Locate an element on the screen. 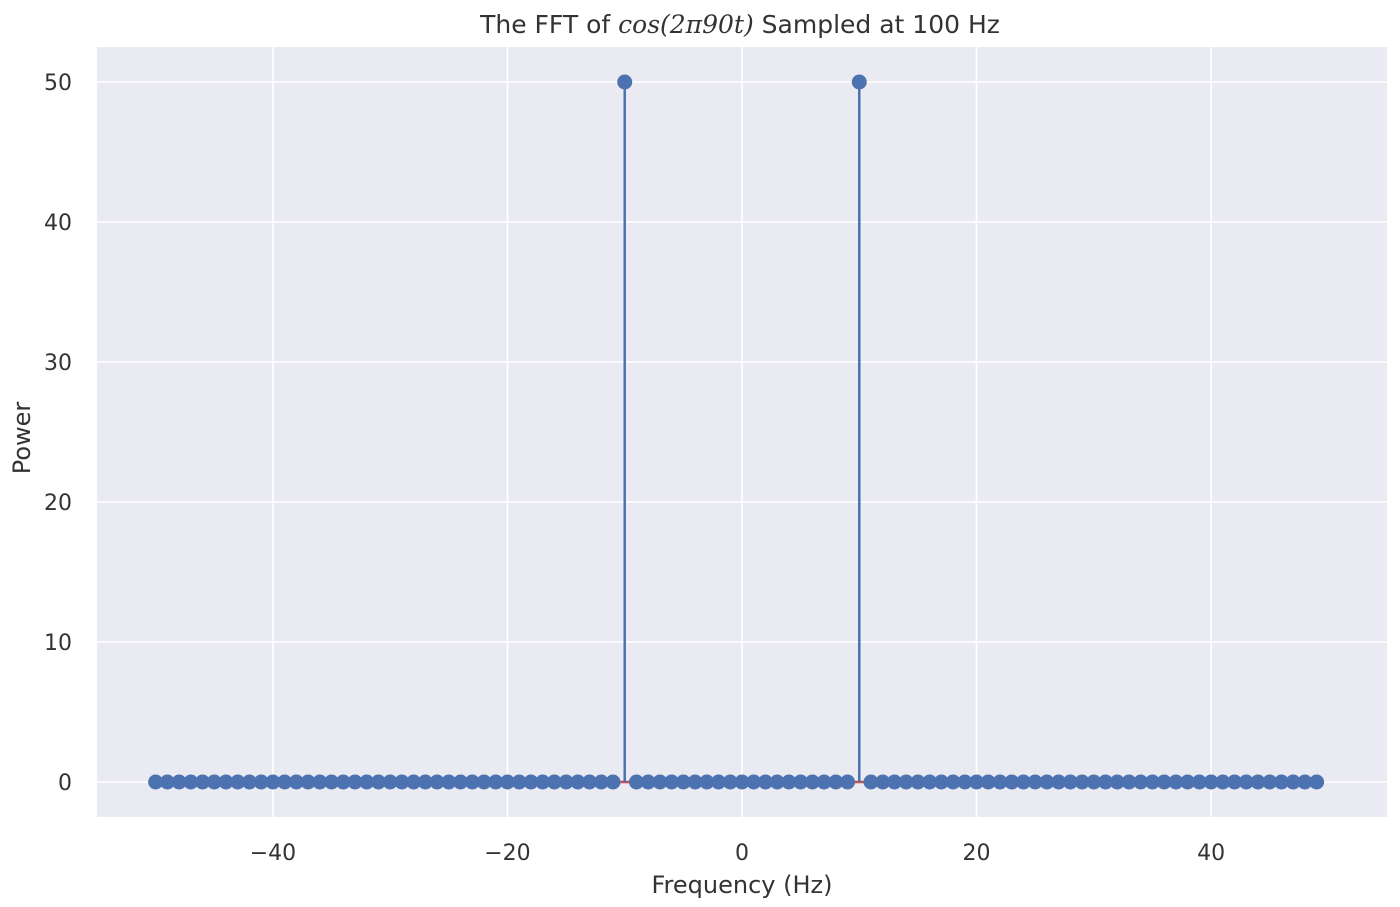 This screenshot has width=1400, height=907. y-tick-label: 50 is located at coordinates (58, 83).